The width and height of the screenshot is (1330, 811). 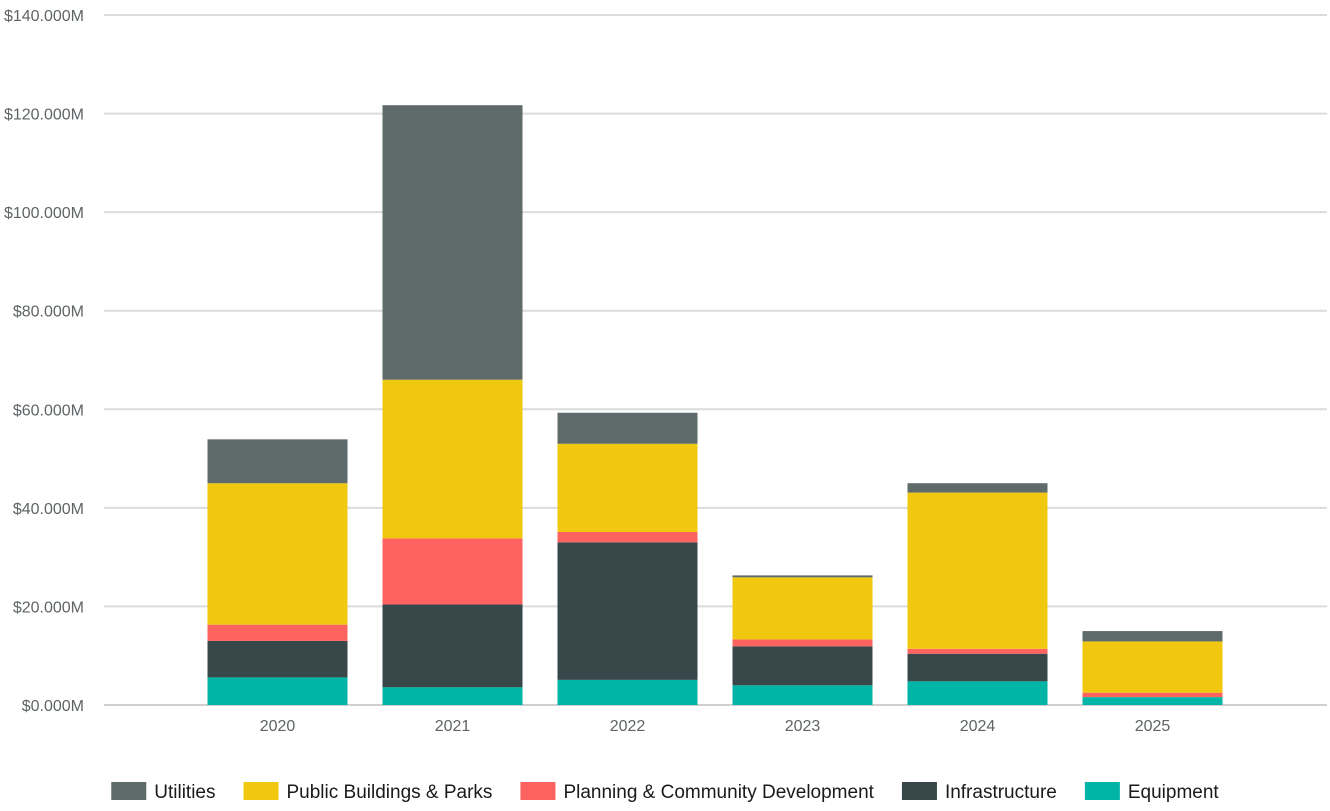 I want to click on bar-segment-planning-community-development-2024, so click(x=977, y=651).